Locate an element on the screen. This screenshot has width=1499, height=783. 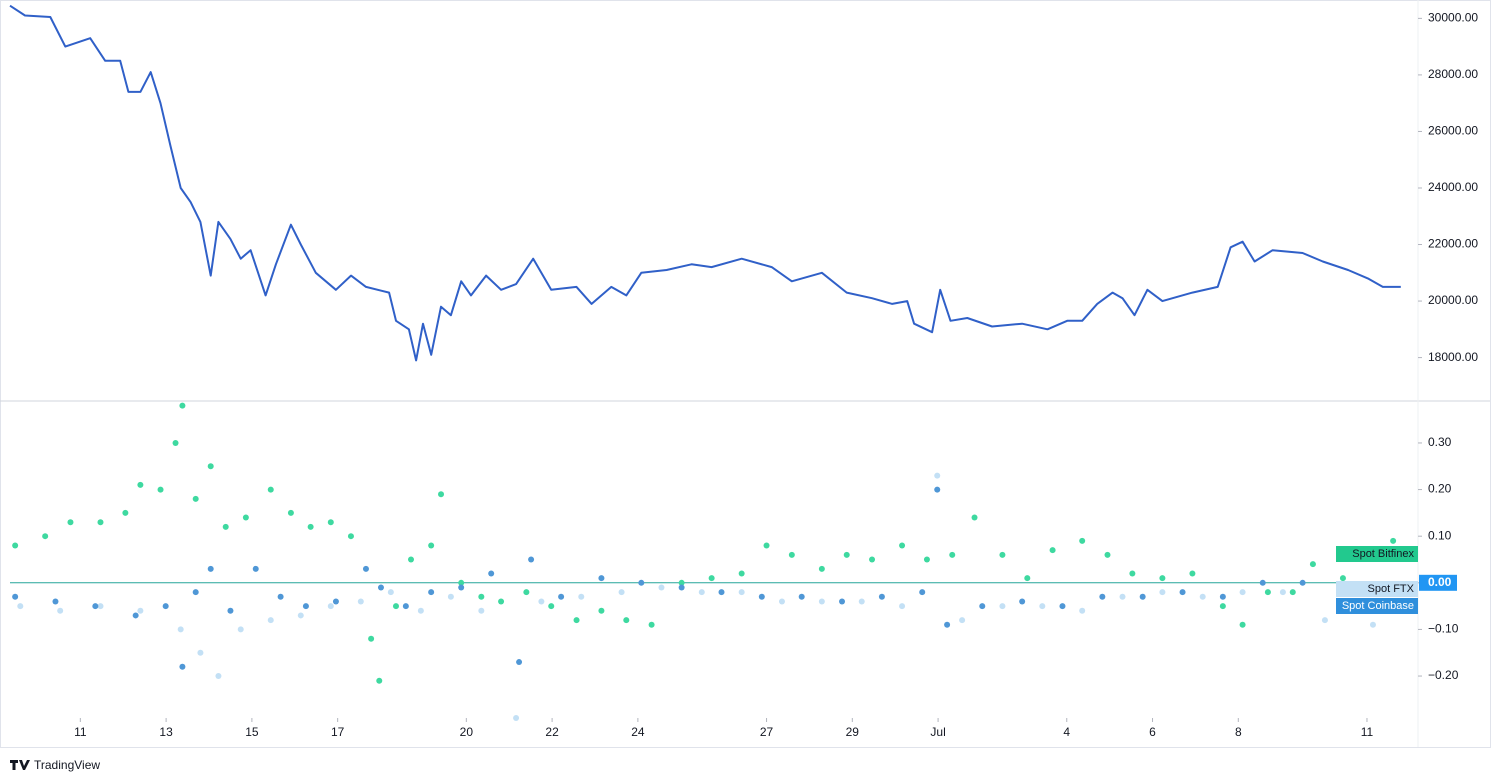
brand: TradingView is located at coordinates (67, 765).